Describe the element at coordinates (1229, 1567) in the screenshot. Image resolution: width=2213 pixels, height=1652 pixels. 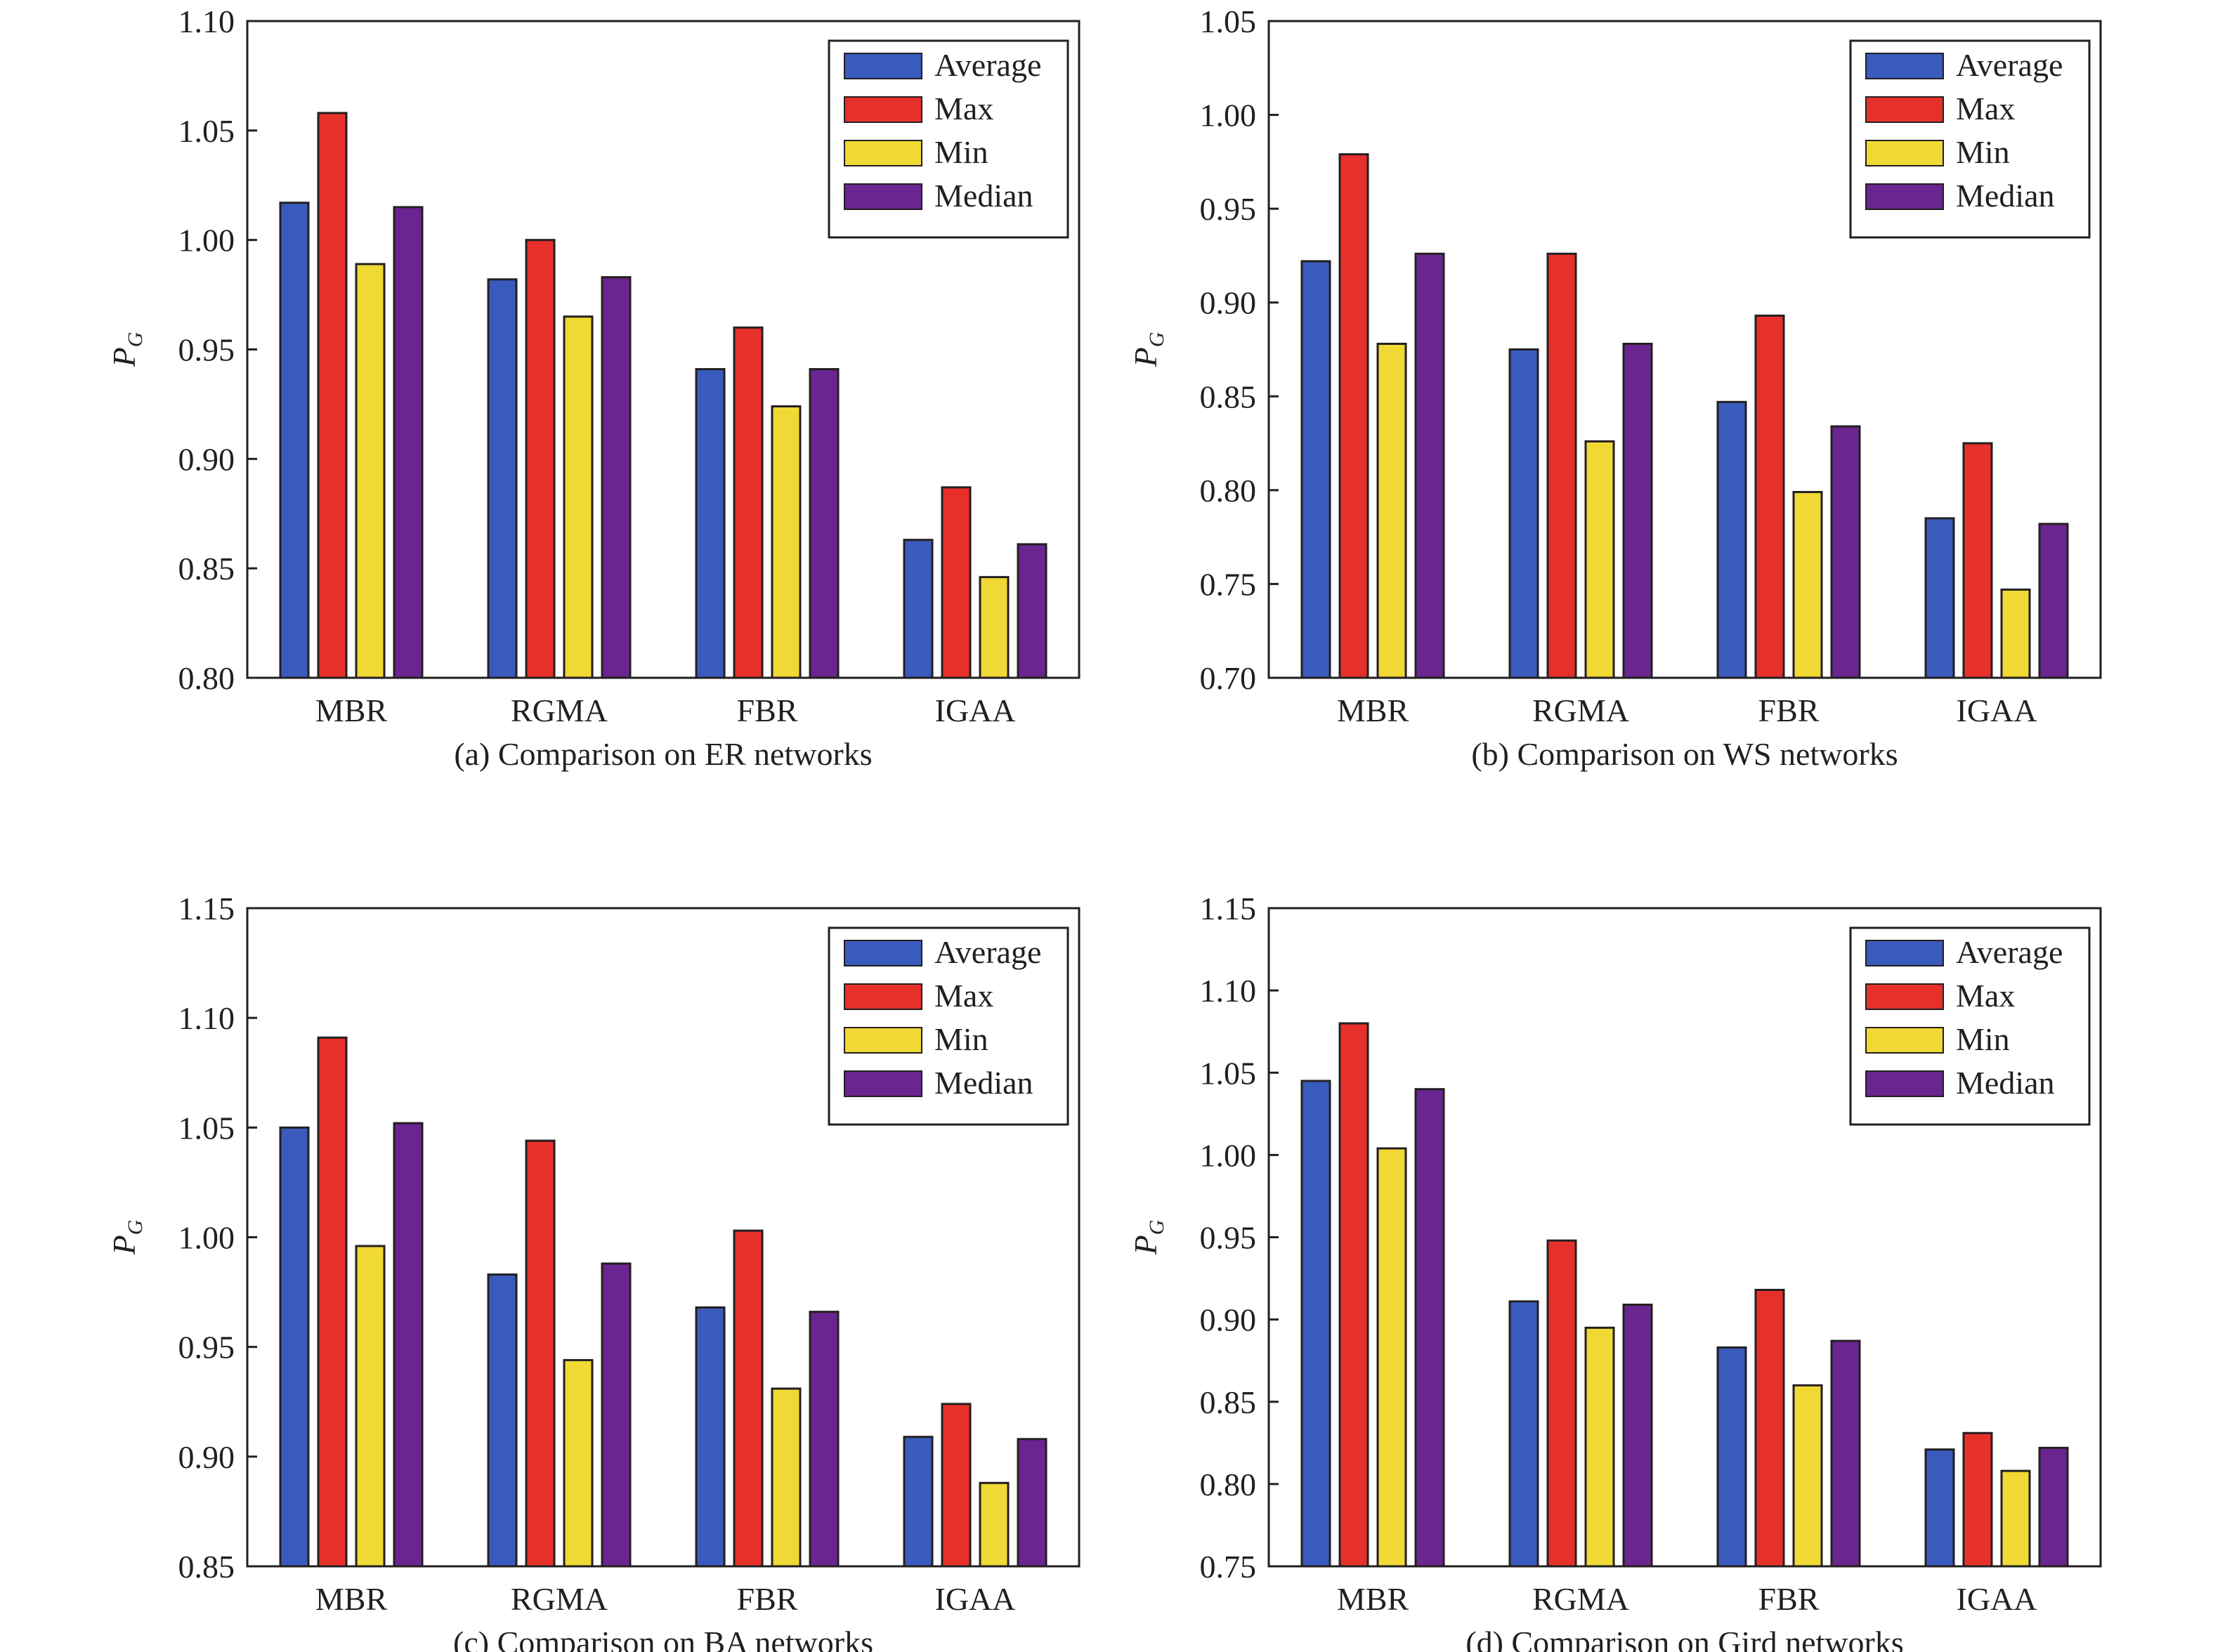
I see `y-tick-label: 0.75` at that location.